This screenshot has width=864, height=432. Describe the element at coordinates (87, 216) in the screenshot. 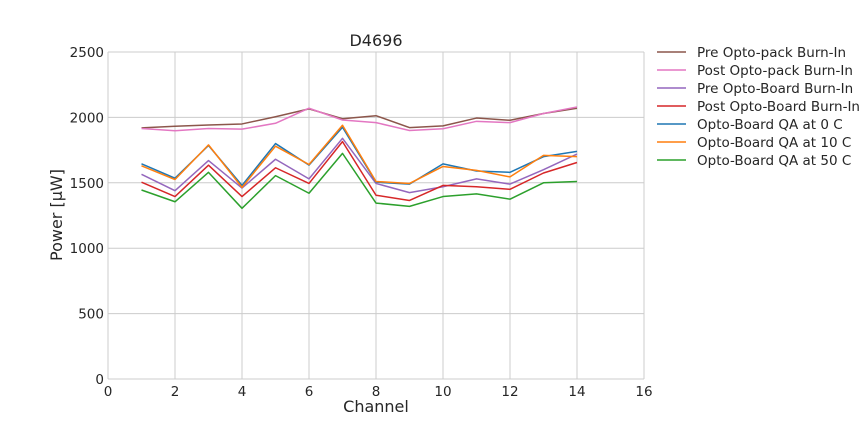

I see `y-tick-labels: 0 500 1000 1500 2000 2500` at that location.